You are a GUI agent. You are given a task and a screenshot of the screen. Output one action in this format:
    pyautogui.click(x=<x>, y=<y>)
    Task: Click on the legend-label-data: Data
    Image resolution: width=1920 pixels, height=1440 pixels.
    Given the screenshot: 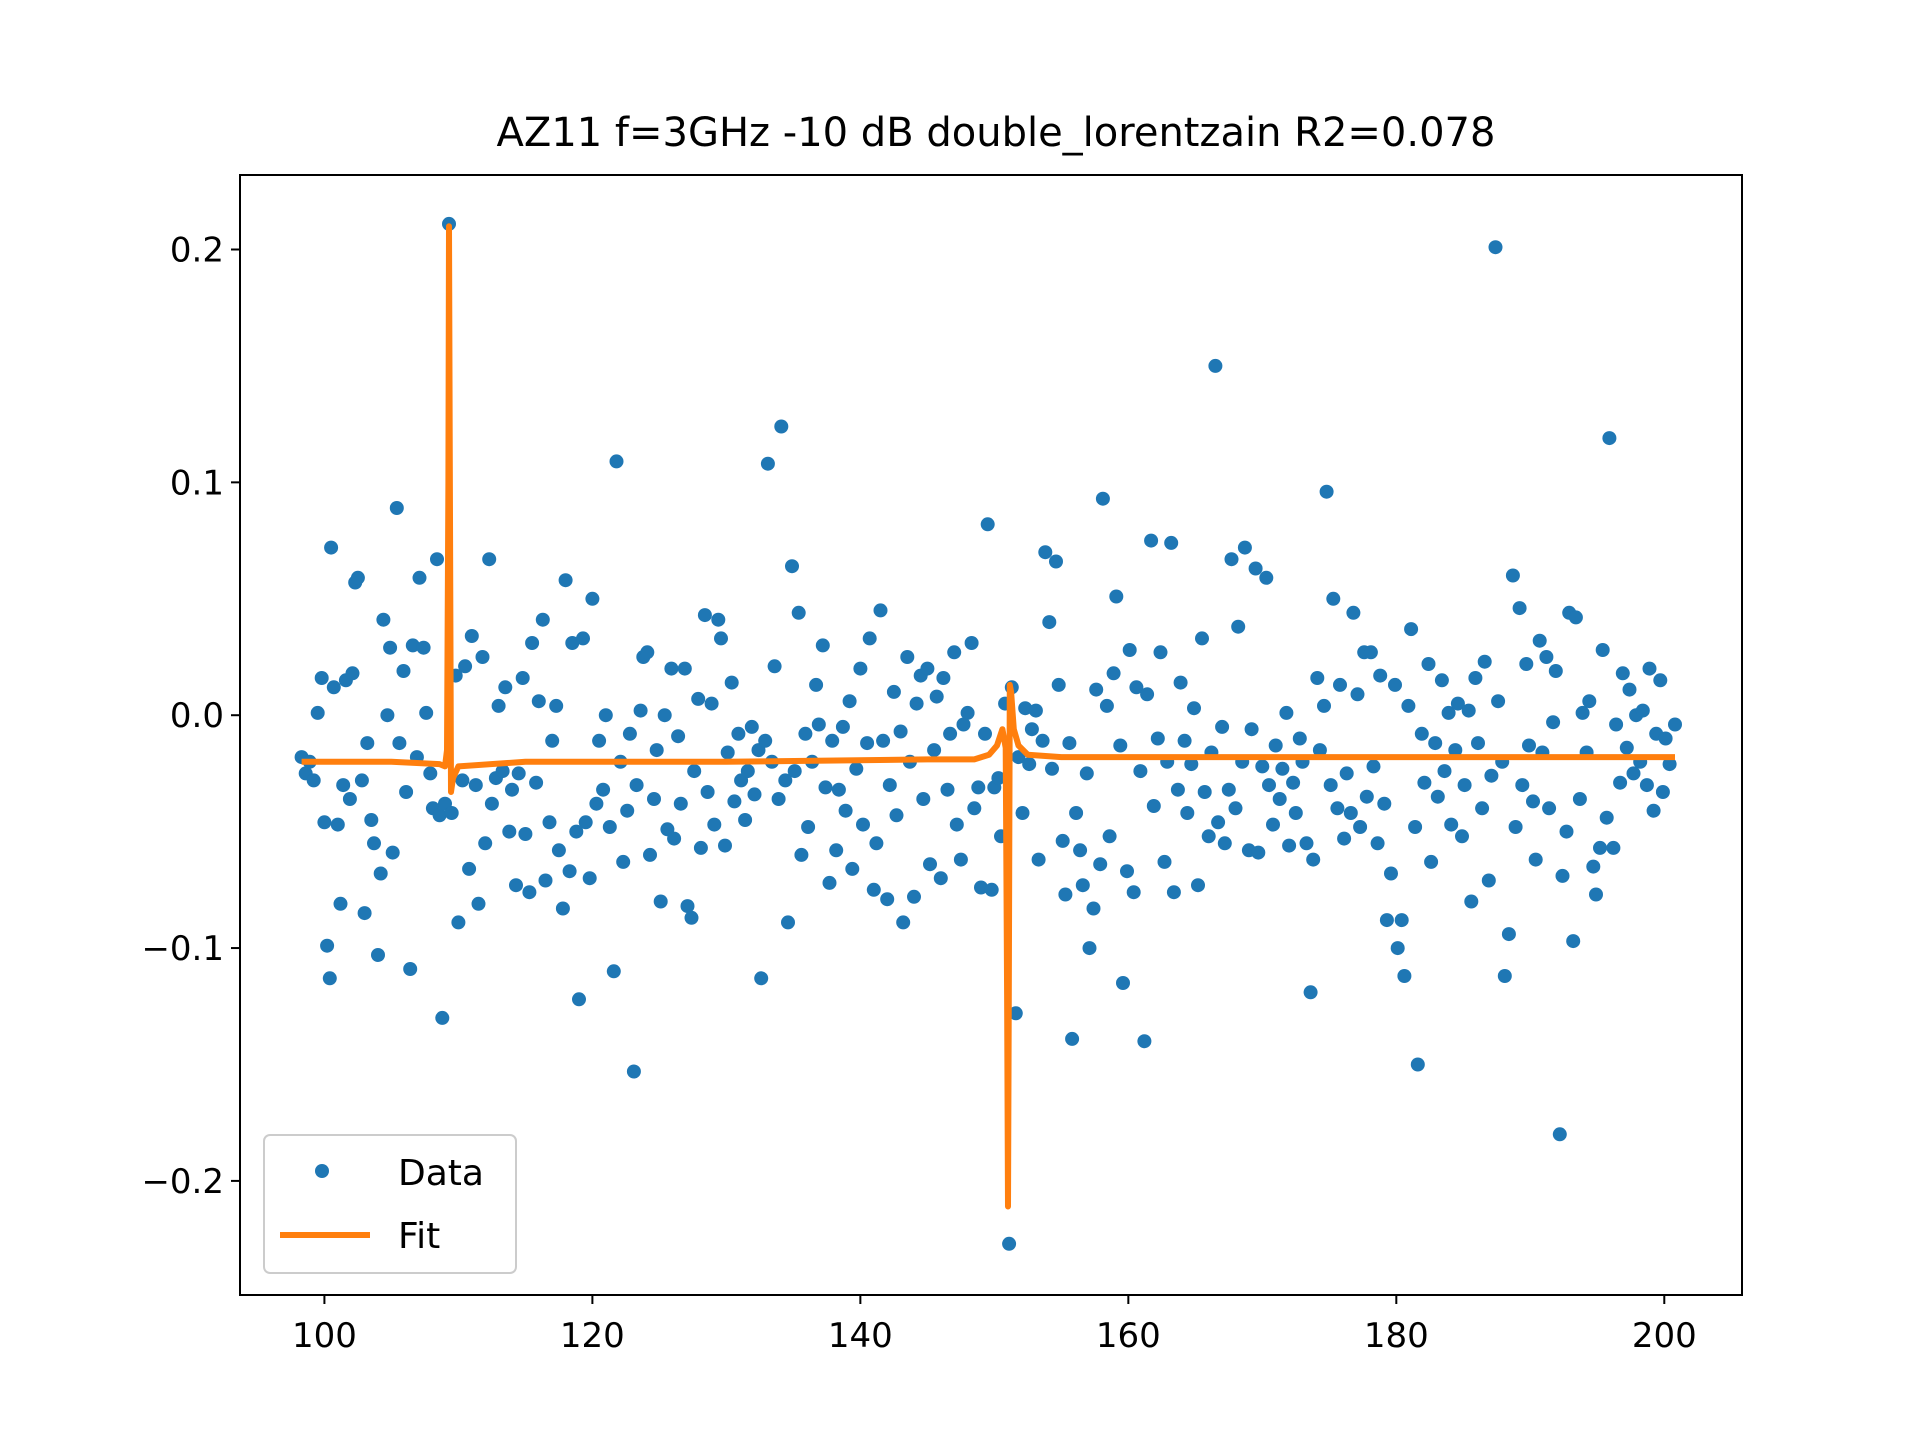 What is the action you would take?
    pyautogui.click(x=441, y=1173)
    